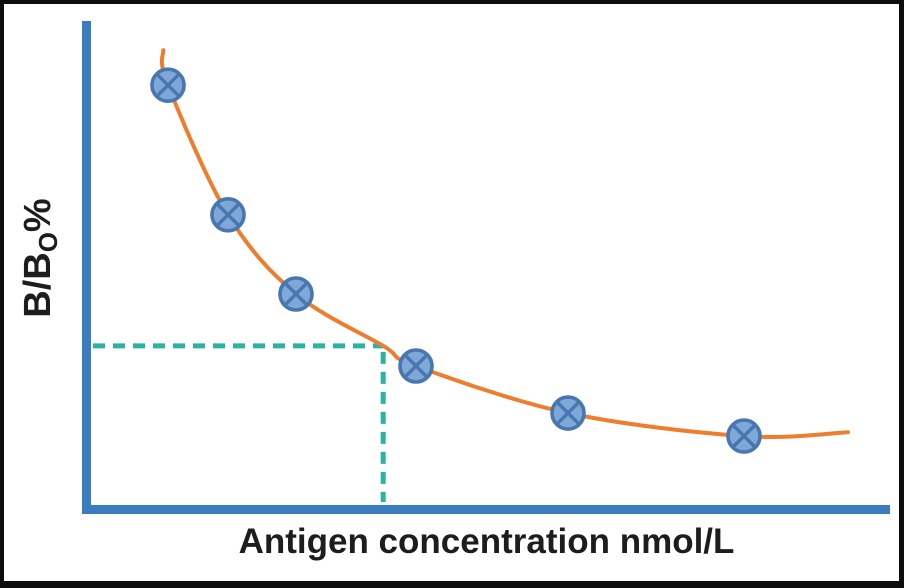 The image size is (904, 588). I want to click on x-axis-label: Antigen concentration nmol/L, so click(486, 541).